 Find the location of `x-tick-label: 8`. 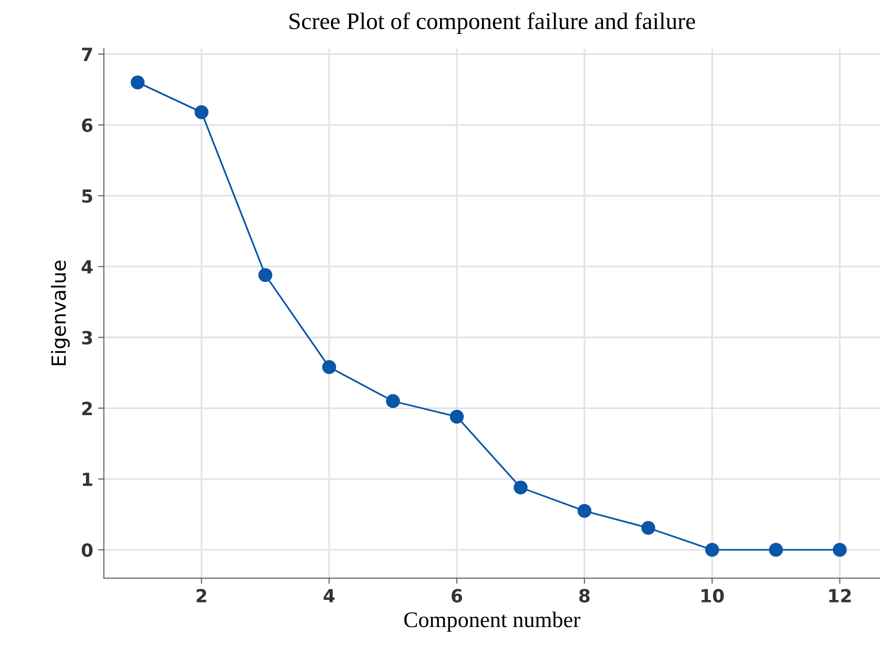

x-tick-label: 8 is located at coordinates (584, 595).